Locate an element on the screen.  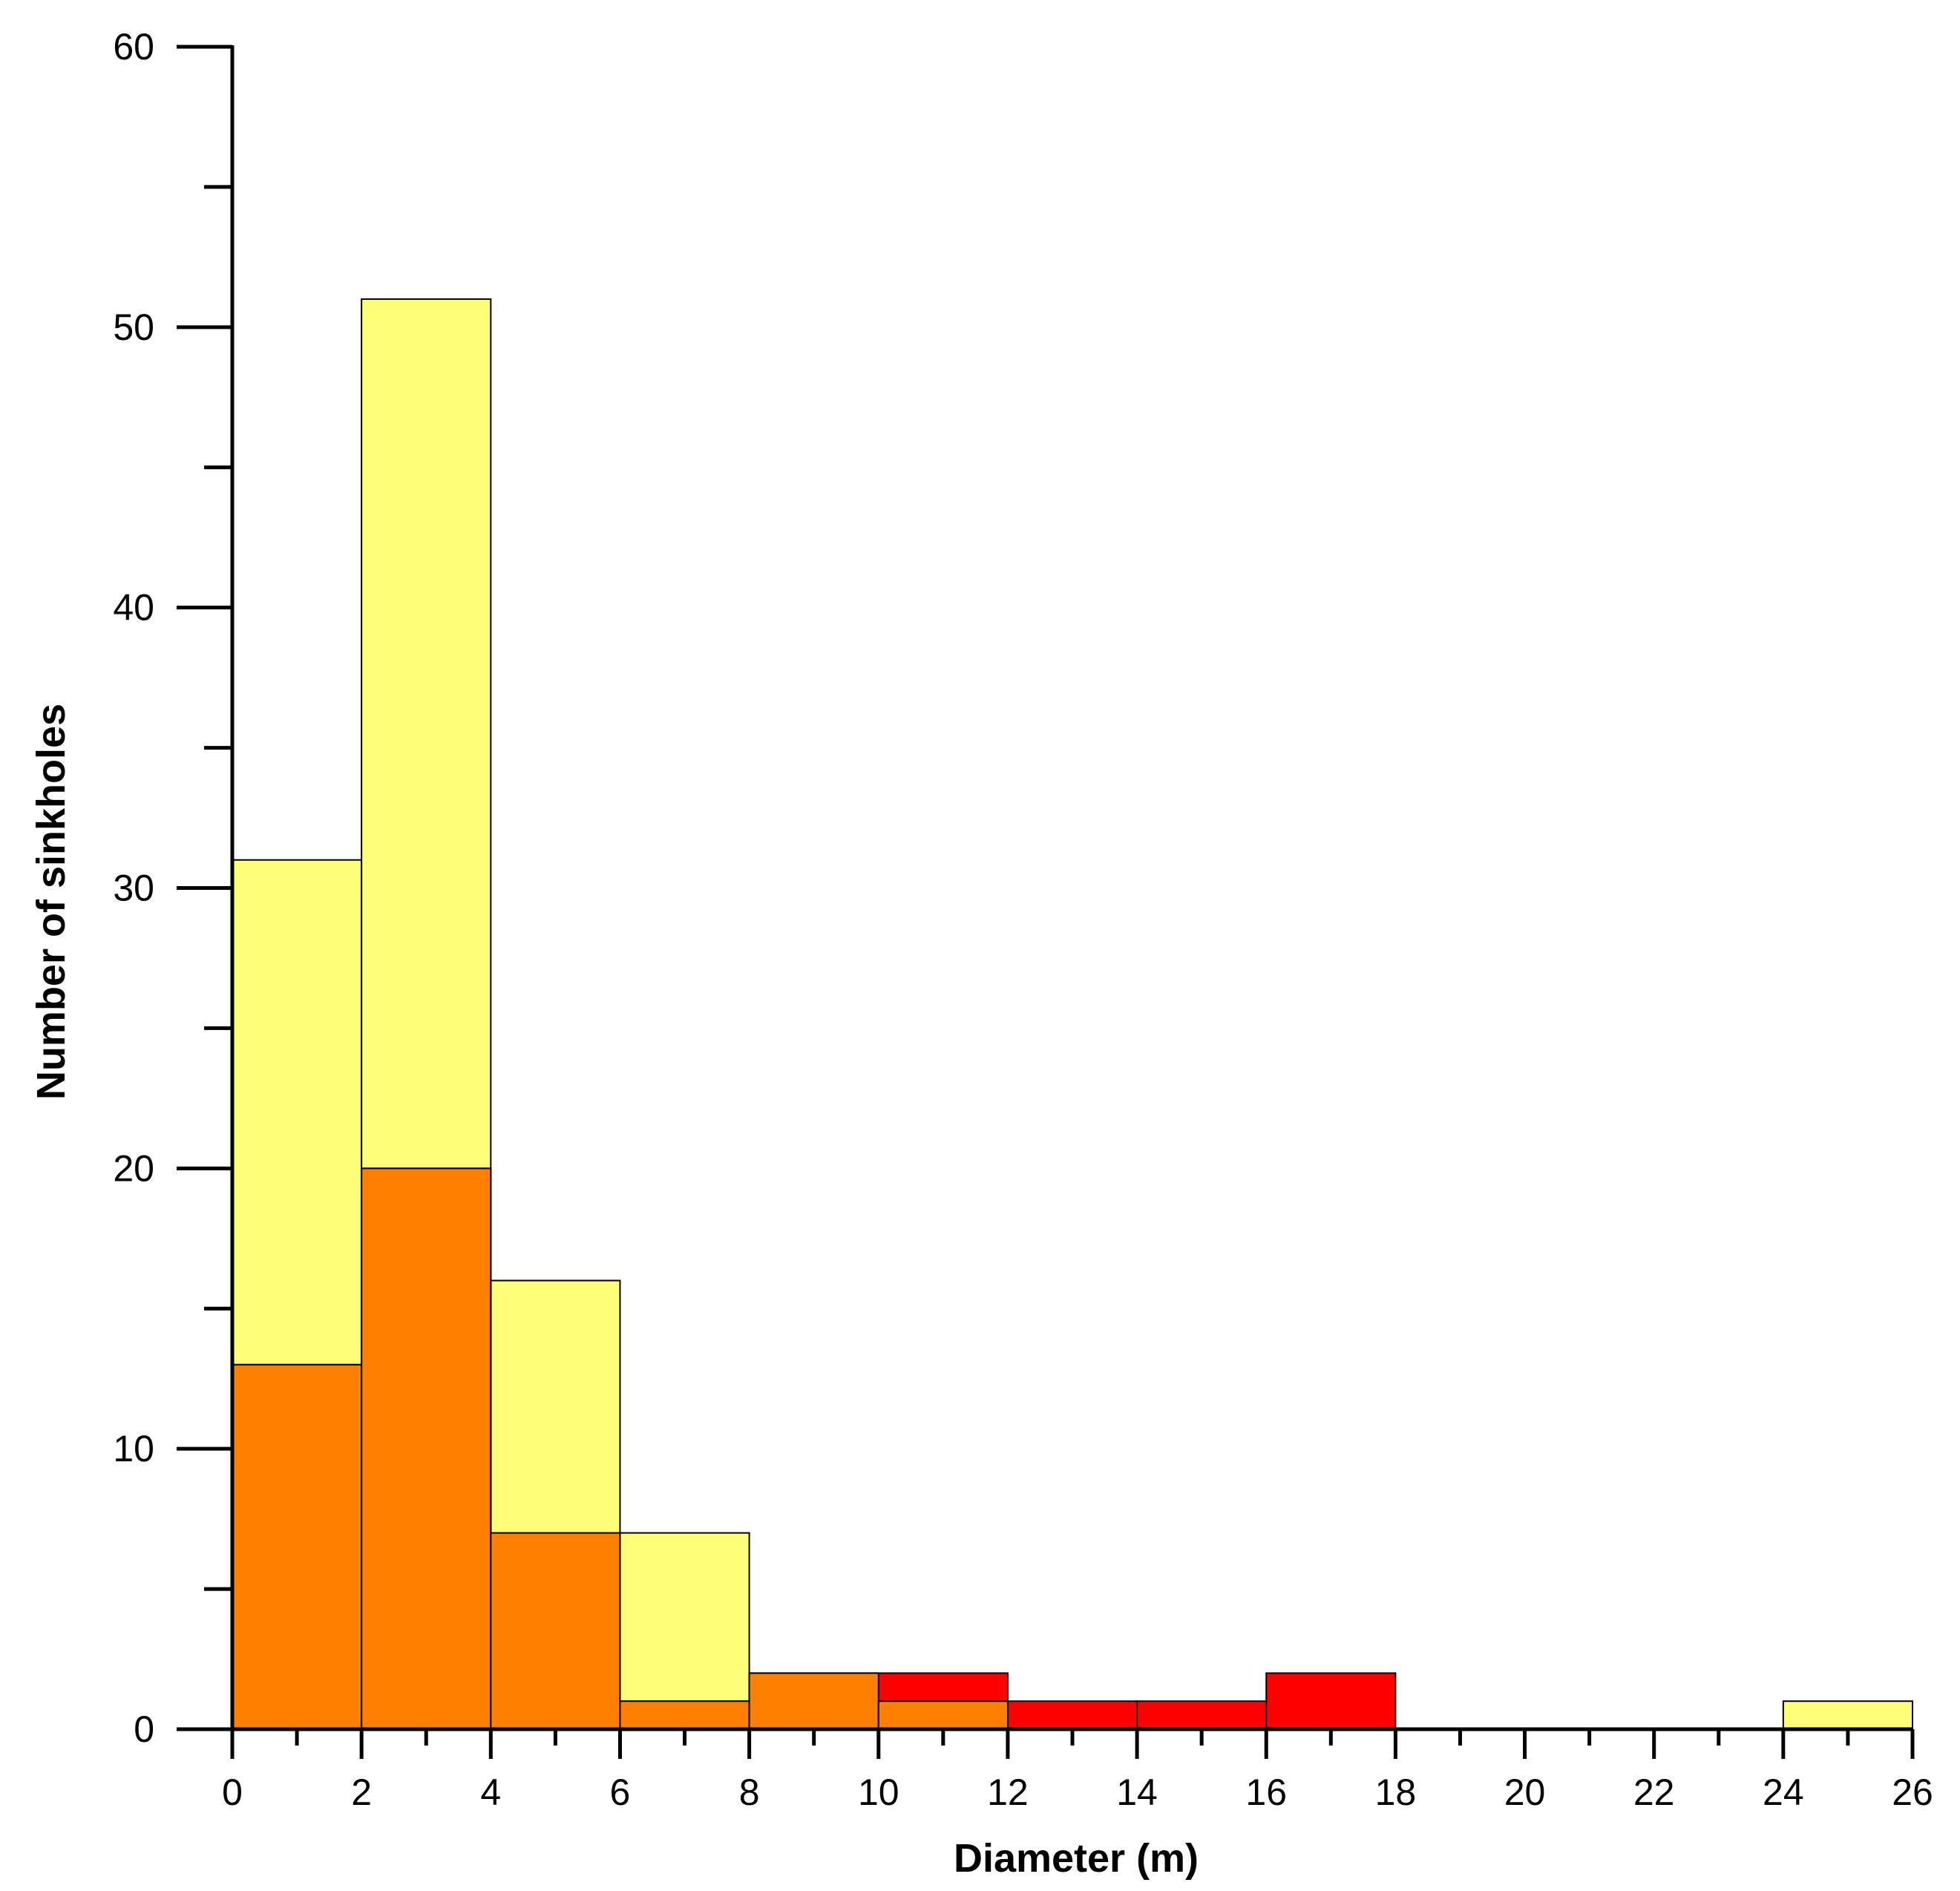
y-tick-label: 0 is located at coordinates (144, 1729).